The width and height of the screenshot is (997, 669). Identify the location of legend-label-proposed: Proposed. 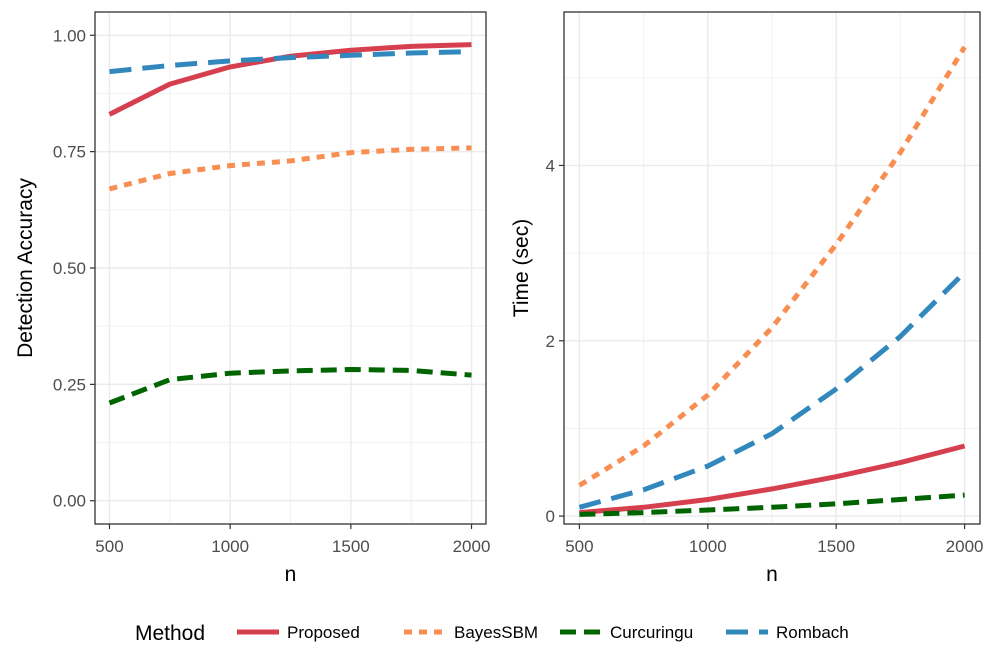
(323, 632).